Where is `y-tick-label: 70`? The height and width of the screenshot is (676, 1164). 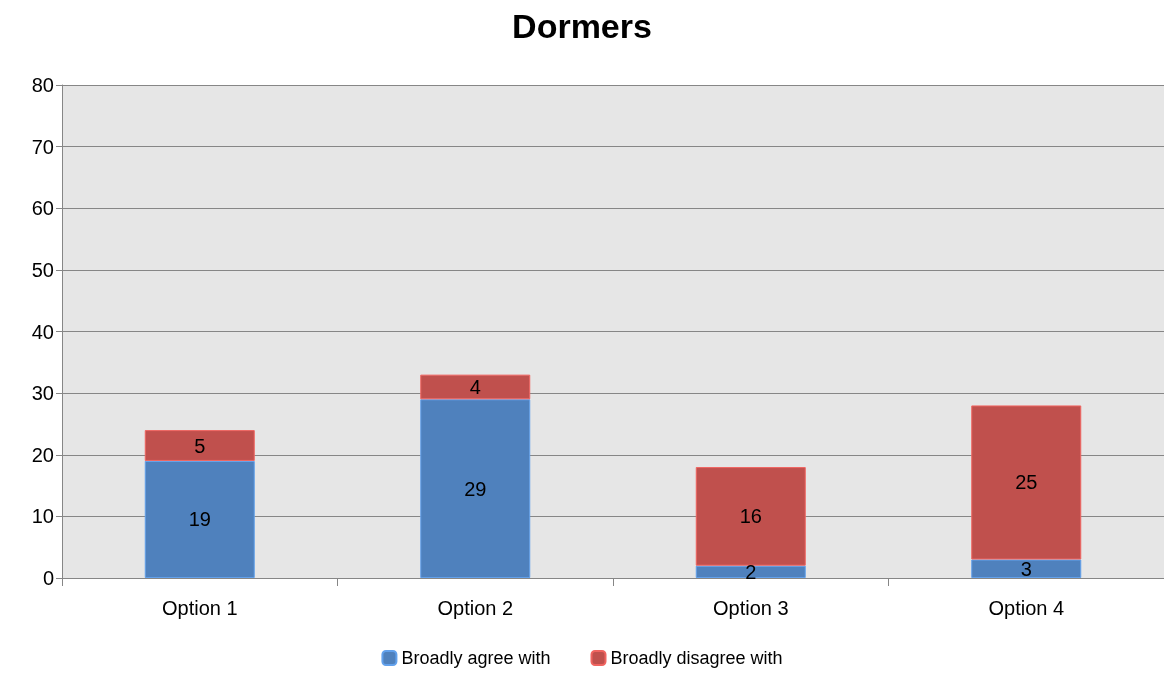 y-tick-label: 70 is located at coordinates (42, 146).